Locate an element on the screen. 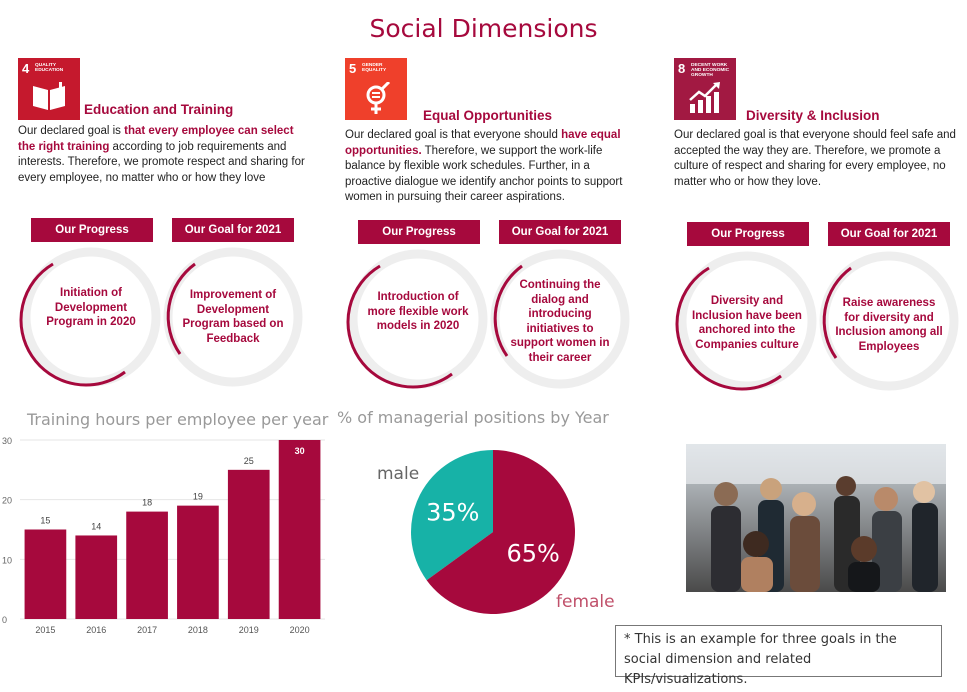 The image size is (967, 692). managerial-positions-pie-chart: 65% 35% male female is located at coordinates (496, 532).